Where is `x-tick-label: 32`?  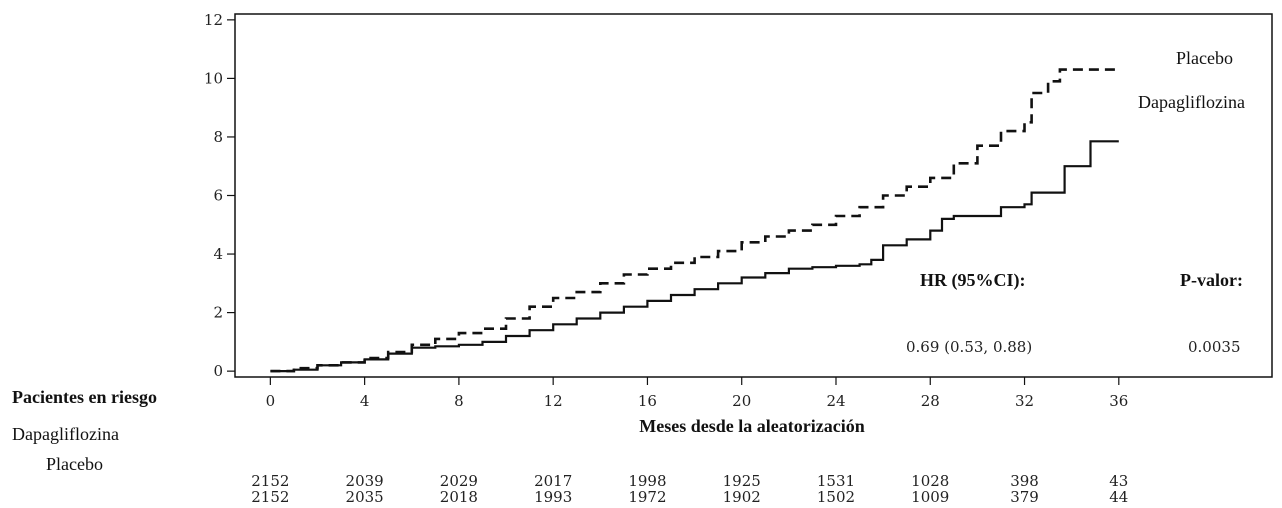 x-tick-label: 32 is located at coordinates (1024, 401).